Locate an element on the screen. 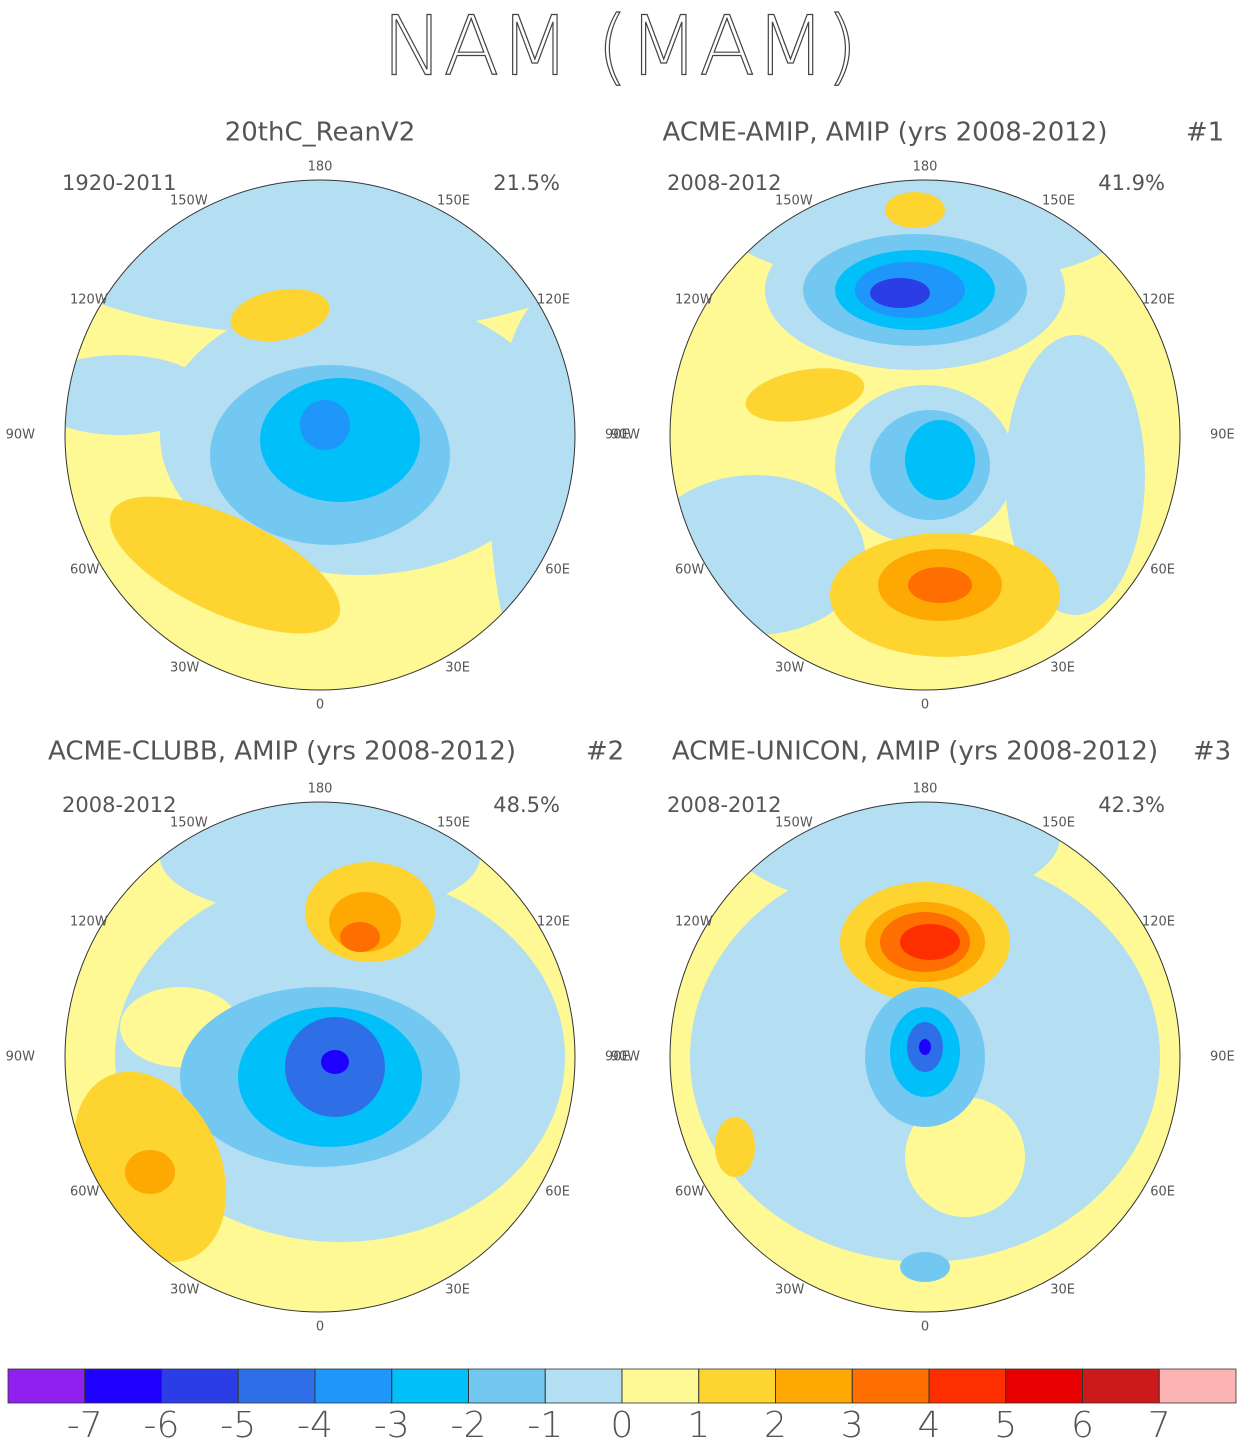 Image resolution: width=1244 pixels, height=1449 pixels. colorbar-label: 3 is located at coordinates (852, 1425).